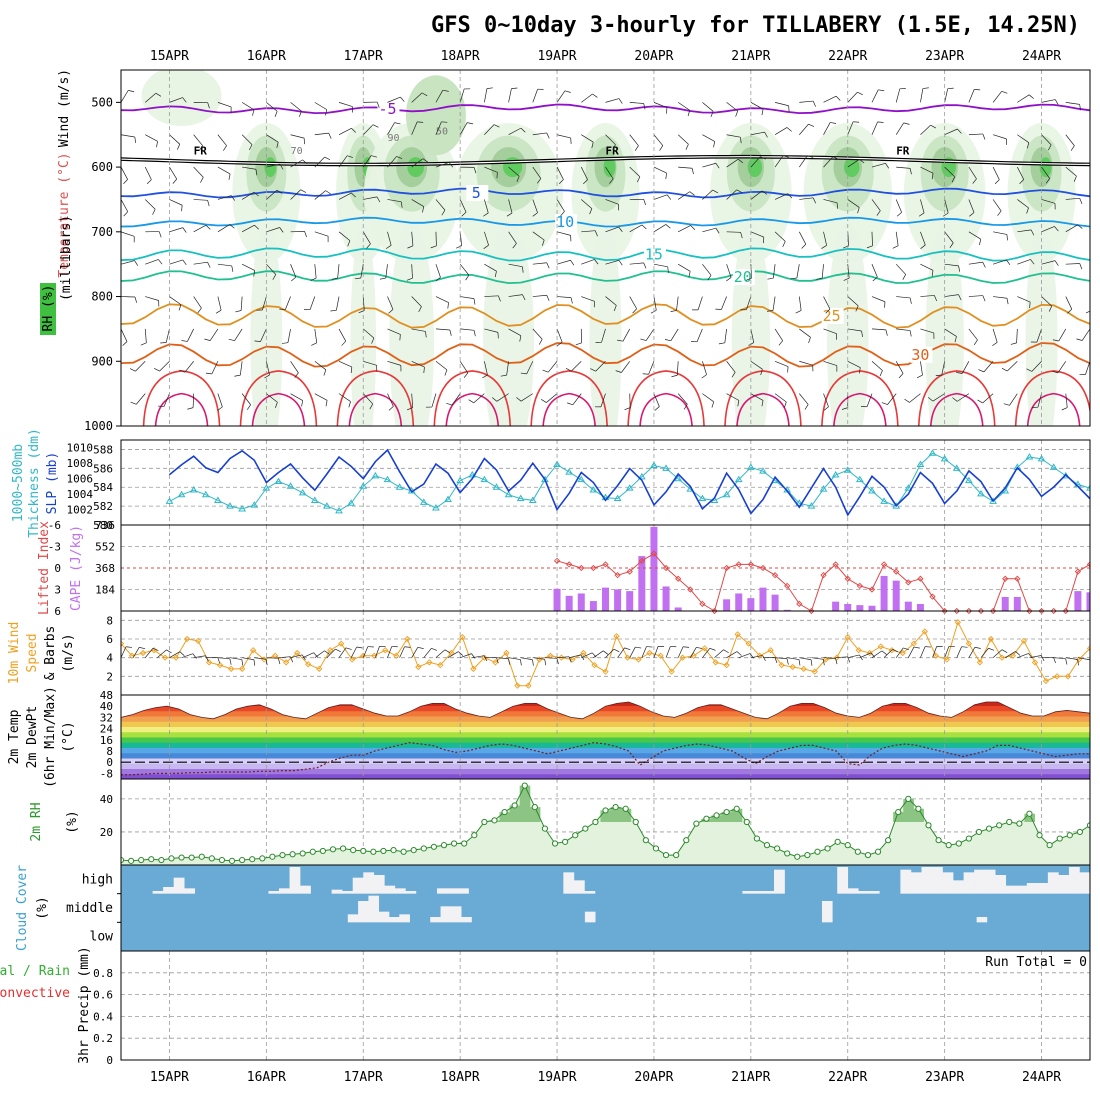  I want to click on wind-axis-label: Wind (m/s), so click(64, 108).